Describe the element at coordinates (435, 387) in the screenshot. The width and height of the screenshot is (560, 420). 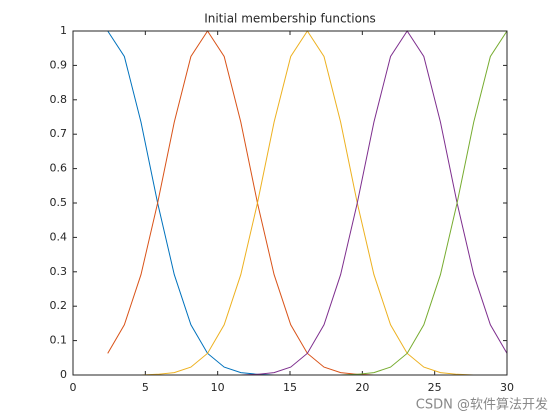
I see `x-tick-label: 25` at that location.